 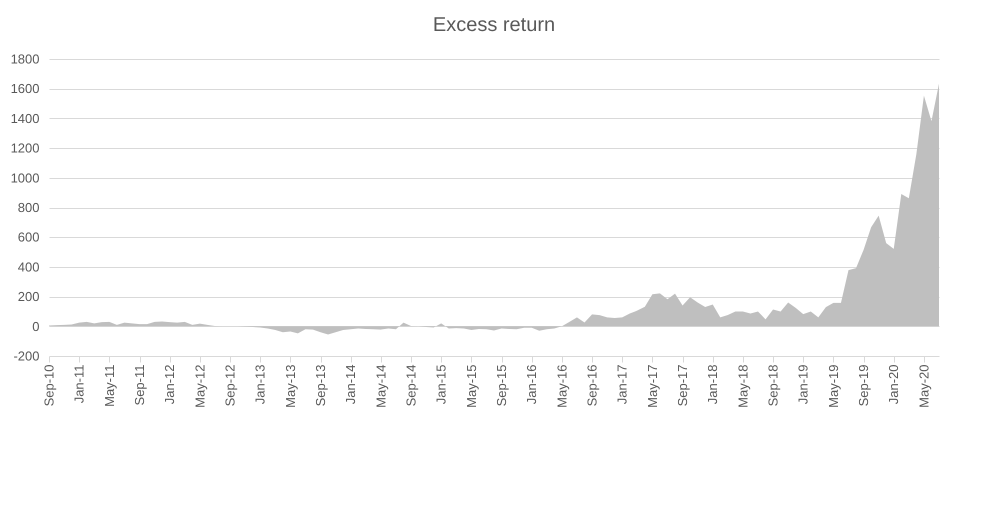 I want to click on x-tick-label: May-16, so click(x=562, y=386).